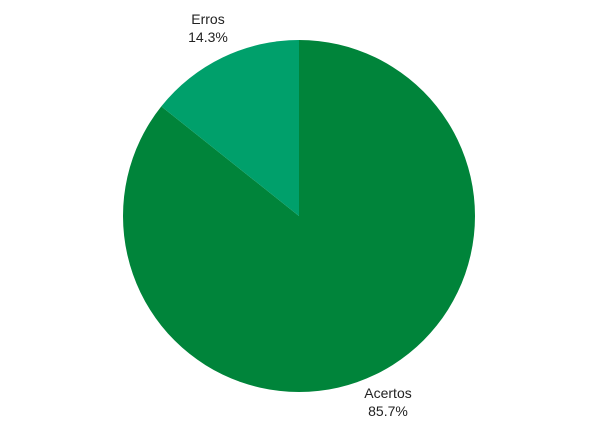 The width and height of the screenshot is (595, 432). What do you see at coordinates (387, 393) in the screenshot?
I see `slice-label-acertos: Acertos` at bounding box center [387, 393].